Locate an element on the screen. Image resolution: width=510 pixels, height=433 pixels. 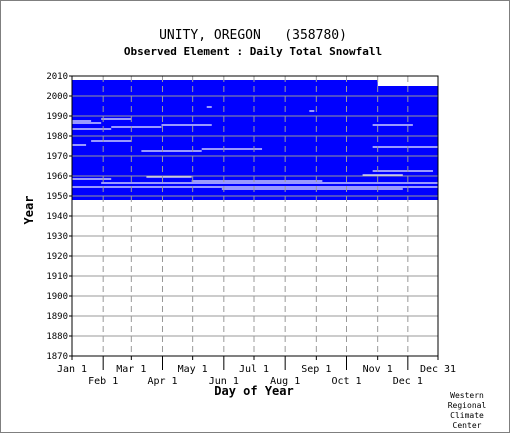
y-tick-label-1880: 1880 is located at coordinates (57, 337).